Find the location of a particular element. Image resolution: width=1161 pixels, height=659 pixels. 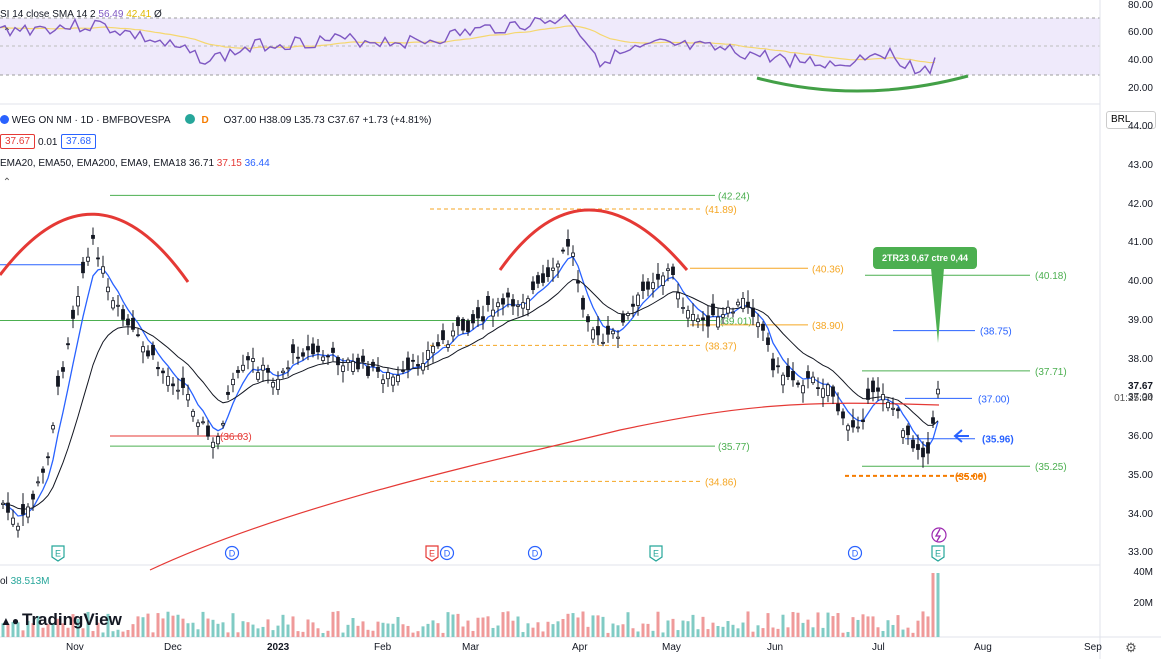

rsi-tick-60: 60.00 is located at coordinates (1140, 32).